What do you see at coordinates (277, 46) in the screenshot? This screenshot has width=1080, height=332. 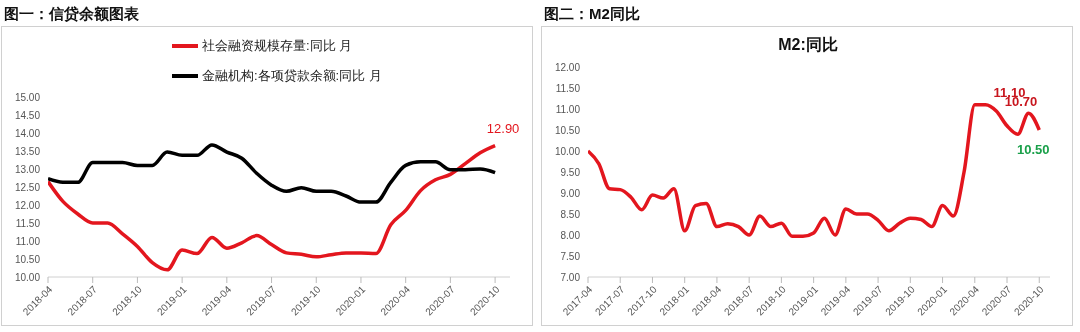 I see `legend-label: 社会融资规模存量:同比 月` at bounding box center [277, 46].